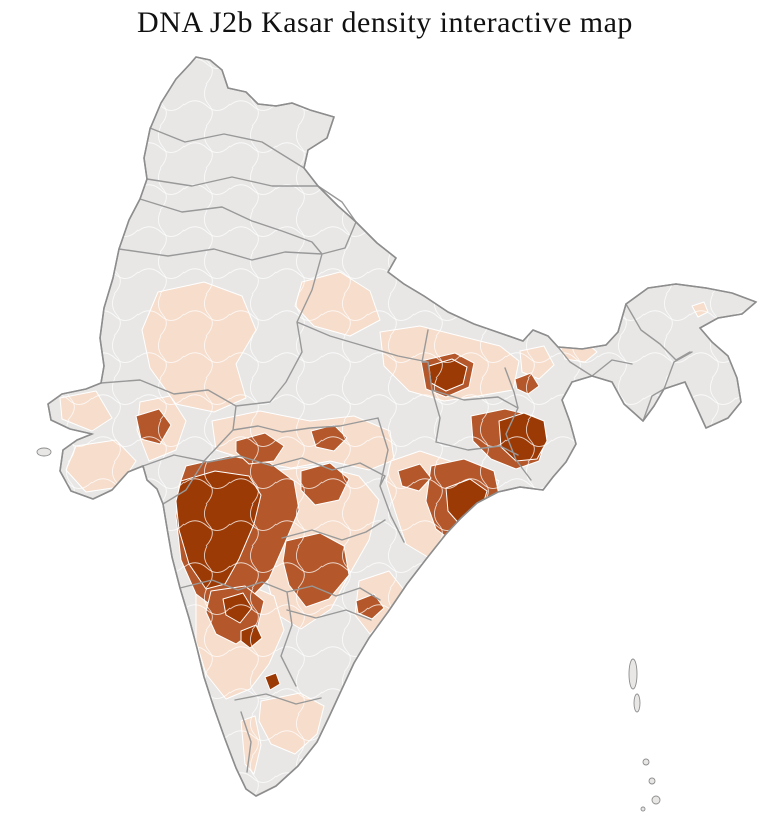 This screenshot has height=814, width=770. What do you see at coordinates (385, 22) in the screenshot?
I see `page-title: DNA J2b Kasar density interactive map` at bounding box center [385, 22].